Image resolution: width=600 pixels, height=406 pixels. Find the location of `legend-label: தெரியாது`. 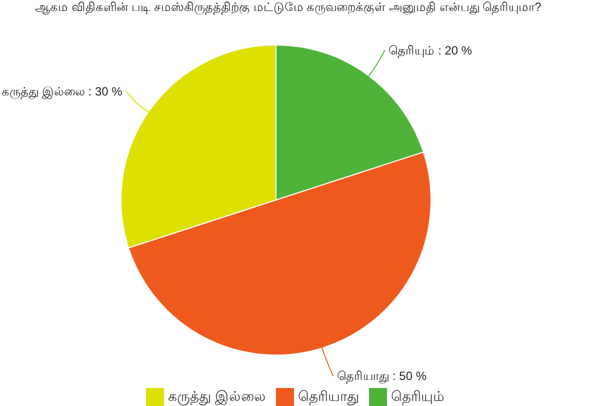

legend-label: தெரியாது is located at coordinates (328, 396).